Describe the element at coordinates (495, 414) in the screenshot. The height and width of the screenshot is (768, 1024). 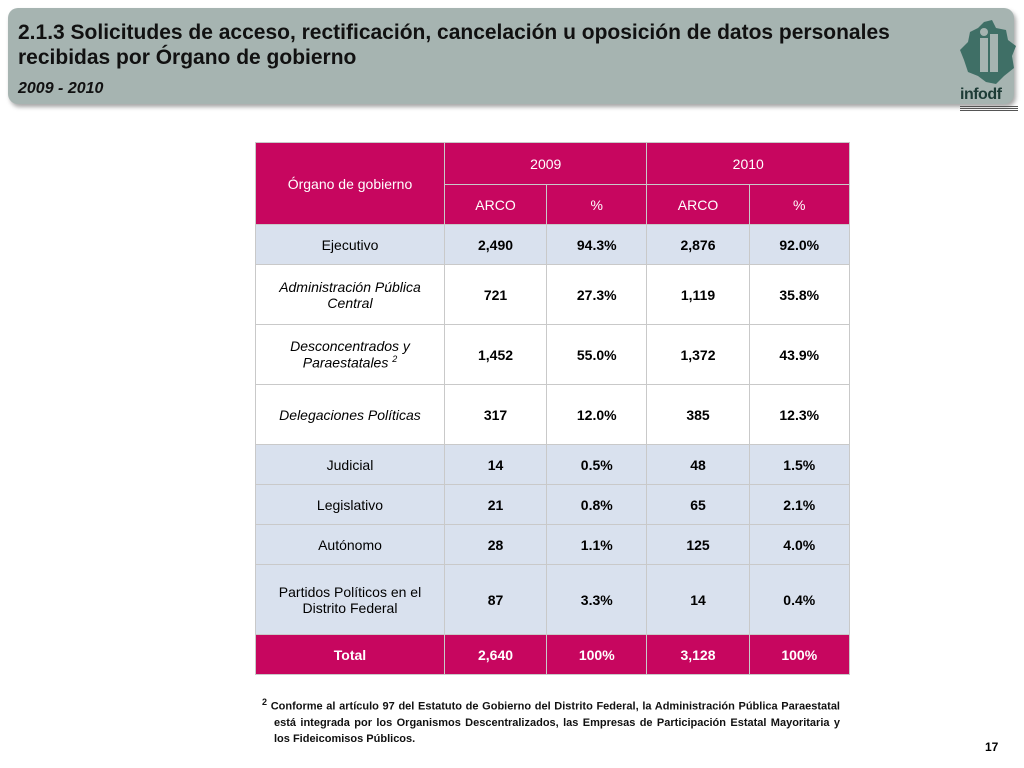
I see `cell-arco-2009: 317` at that location.